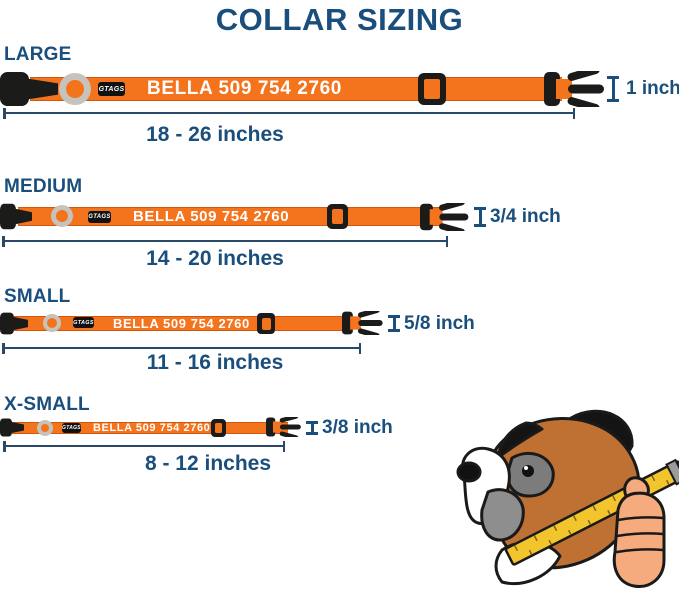  I want to click on size-label-small: SMALL, so click(37, 296).